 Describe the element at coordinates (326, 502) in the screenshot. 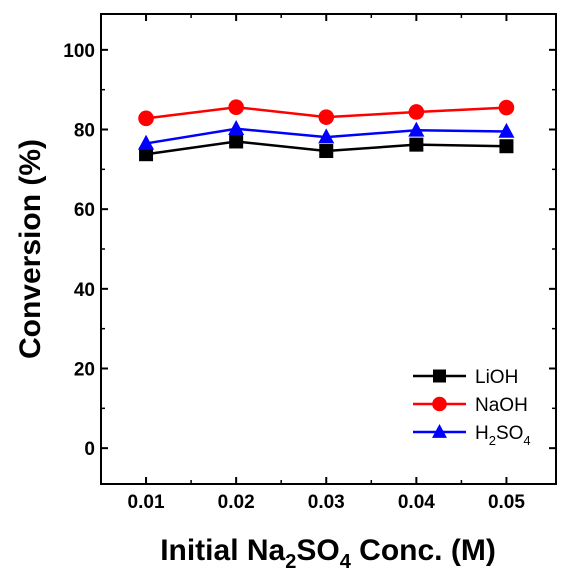

I see `x-tick-label: 0.03` at that location.